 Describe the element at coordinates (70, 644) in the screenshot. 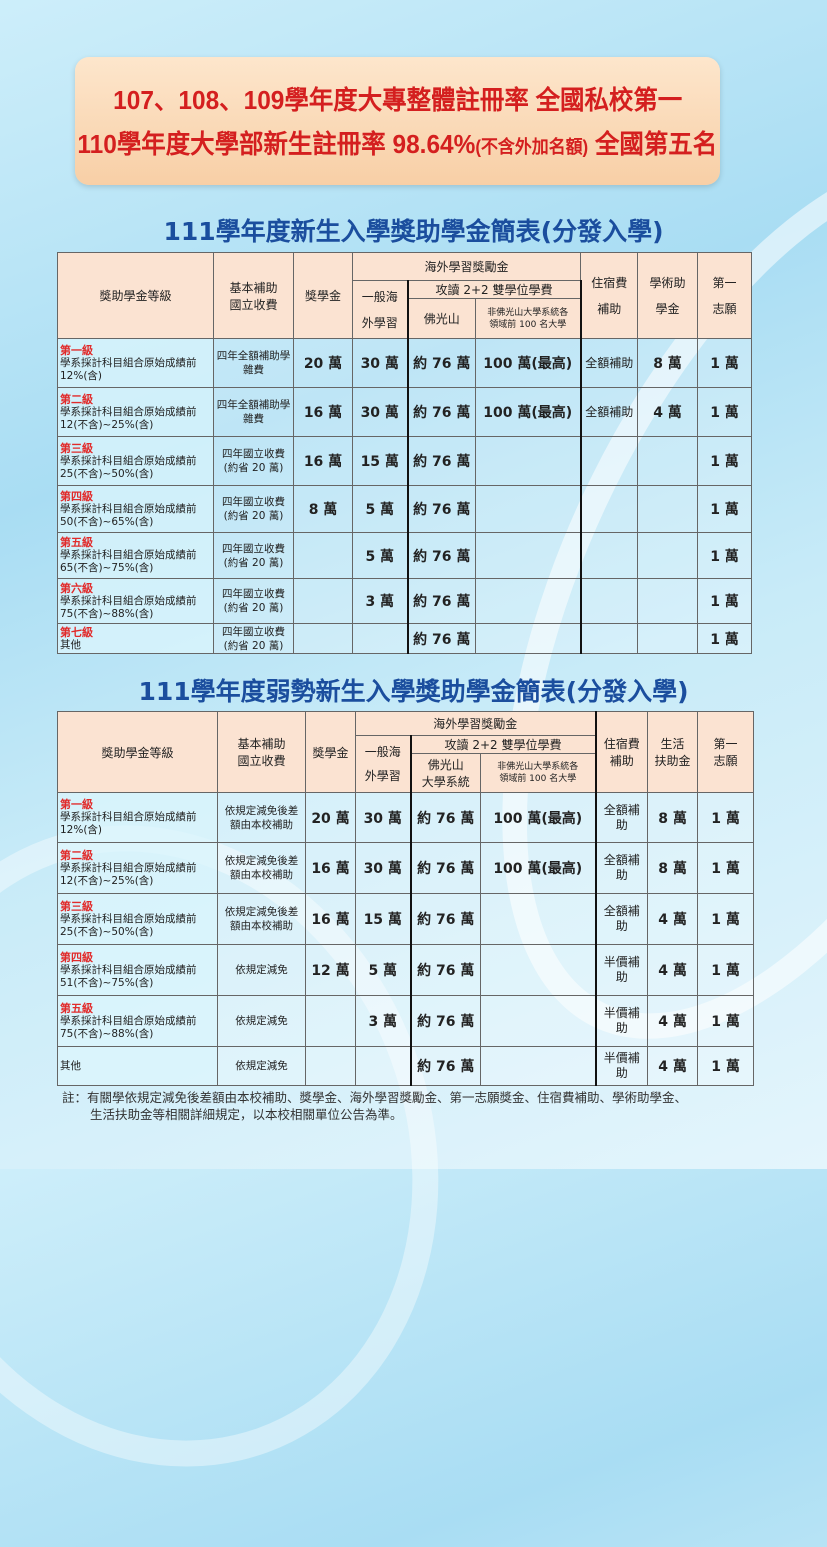

I see `grade-criteria: 其他` at that location.